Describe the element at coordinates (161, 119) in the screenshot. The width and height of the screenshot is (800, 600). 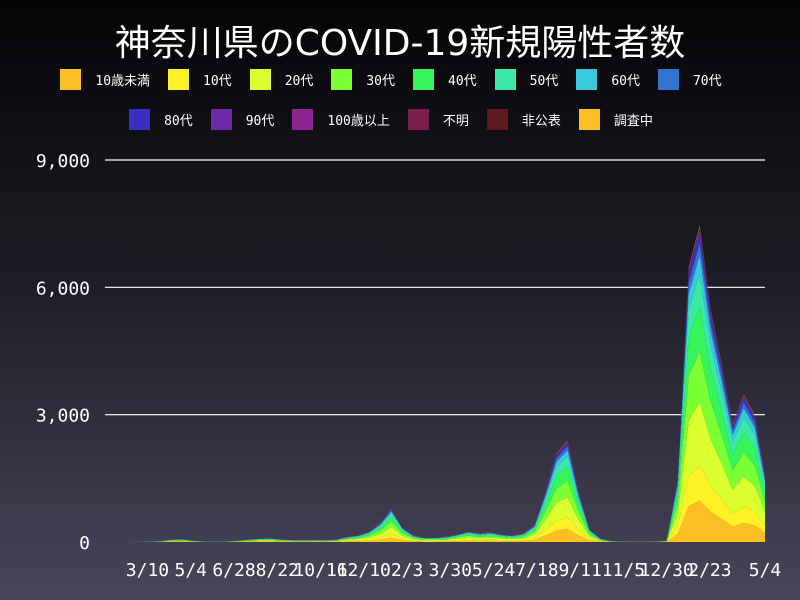
I see `legend-item: 80代` at that location.